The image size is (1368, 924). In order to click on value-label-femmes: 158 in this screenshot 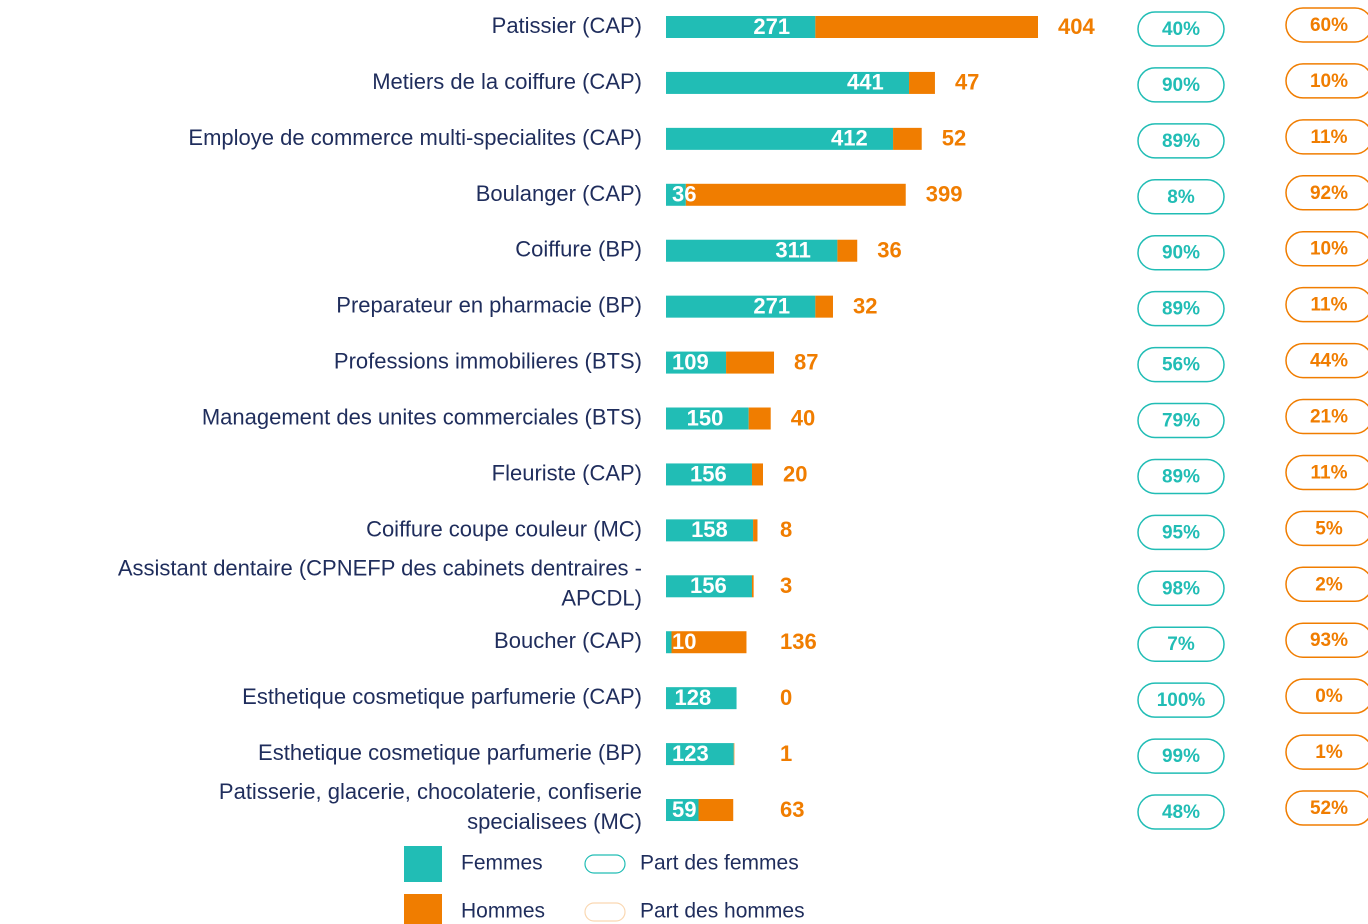, I will do `click(709, 529)`.